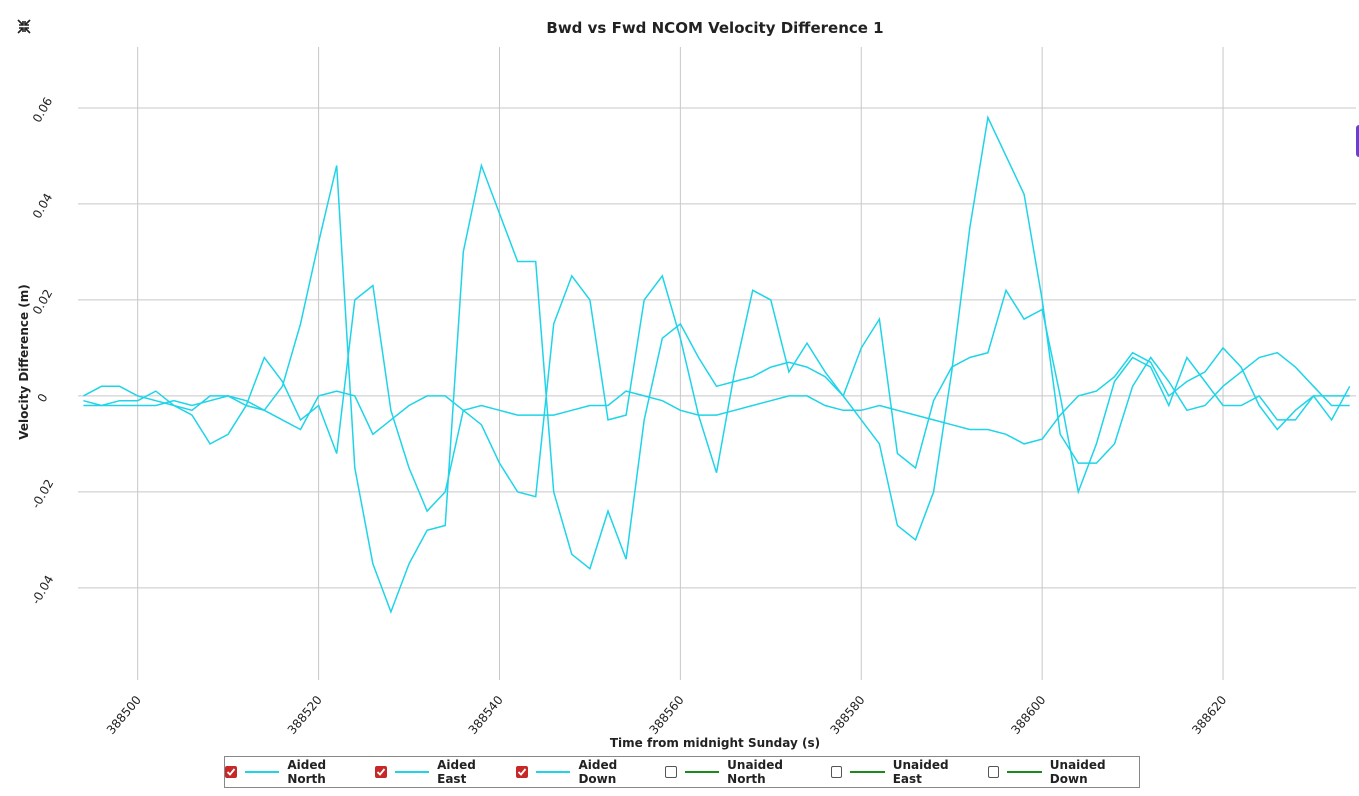 The image size is (1359, 796). What do you see at coordinates (847, 715) in the screenshot?
I see `x-tick-label: 388580` at bounding box center [847, 715].